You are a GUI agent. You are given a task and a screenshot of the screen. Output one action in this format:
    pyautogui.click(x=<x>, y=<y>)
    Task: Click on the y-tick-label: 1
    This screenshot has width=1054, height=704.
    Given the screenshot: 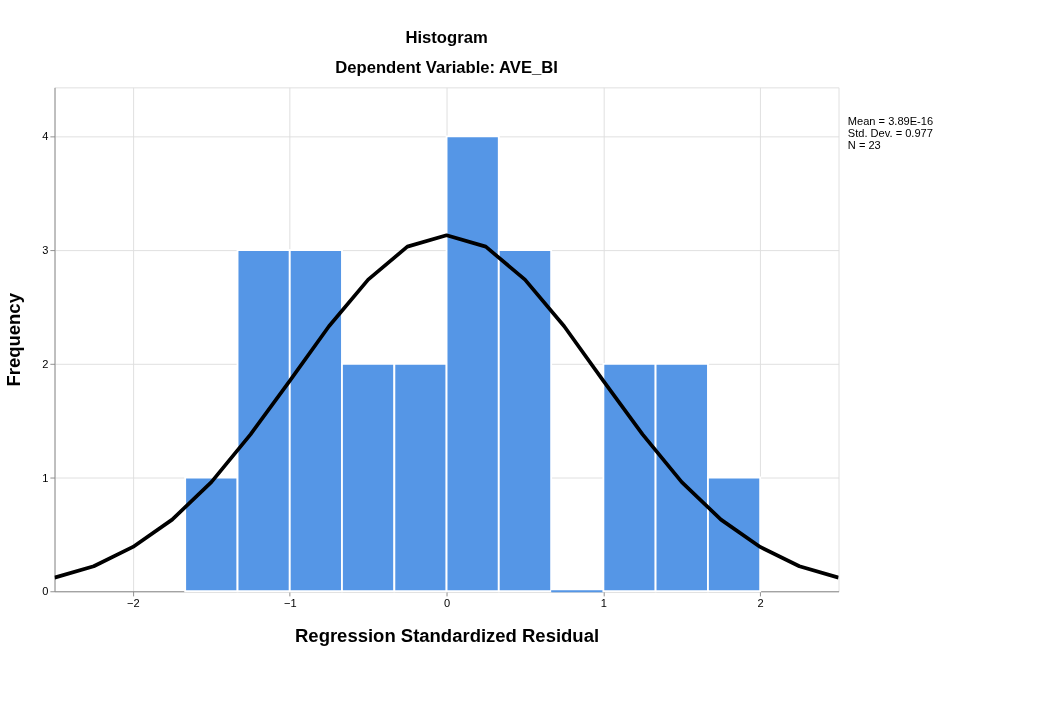 What is the action you would take?
    pyautogui.click(x=45, y=477)
    